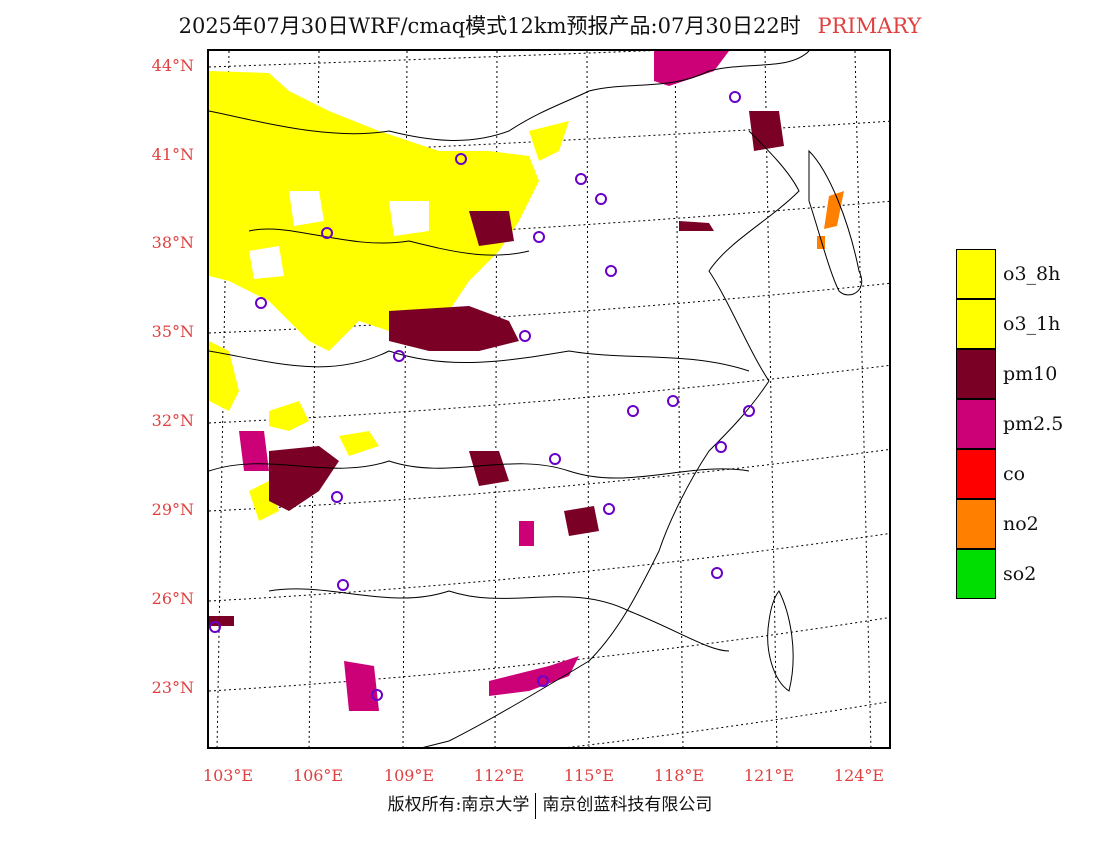 This screenshot has width=1100, height=850. I want to click on lat-26-line, so click(549, 567).